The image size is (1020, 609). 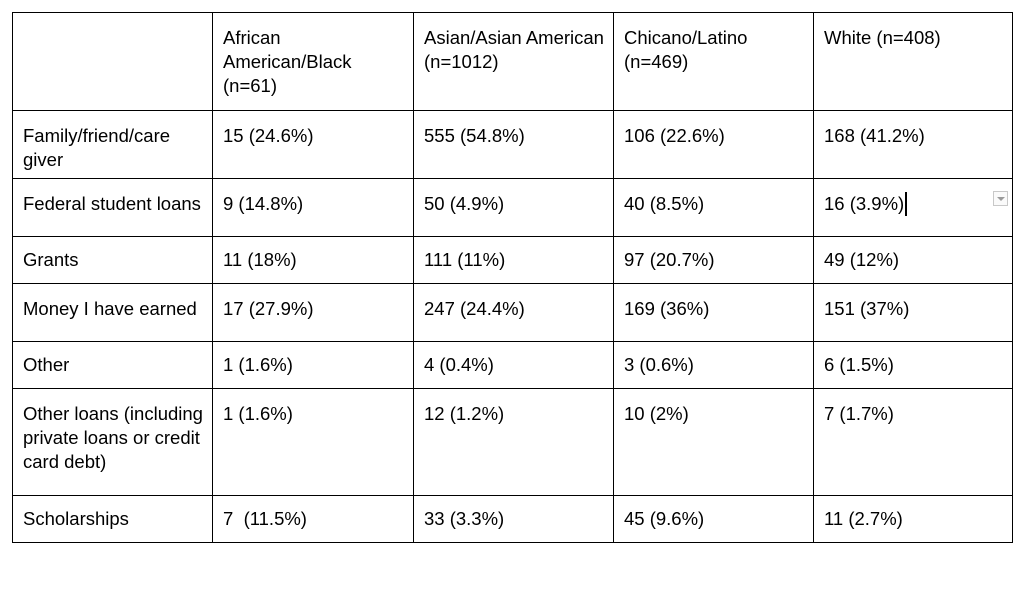 I want to click on table-cell: 9 (14.8%), so click(x=313, y=207).